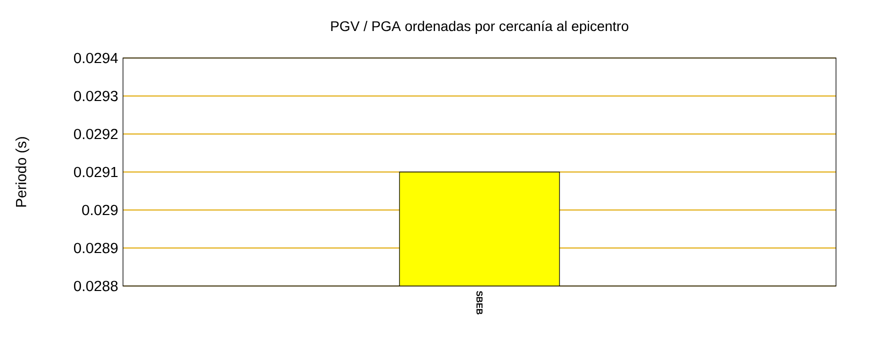  What do you see at coordinates (96, 172) in the screenshot?
I see `y-tick-label: 0.0291` at bounding box center [96, 172].